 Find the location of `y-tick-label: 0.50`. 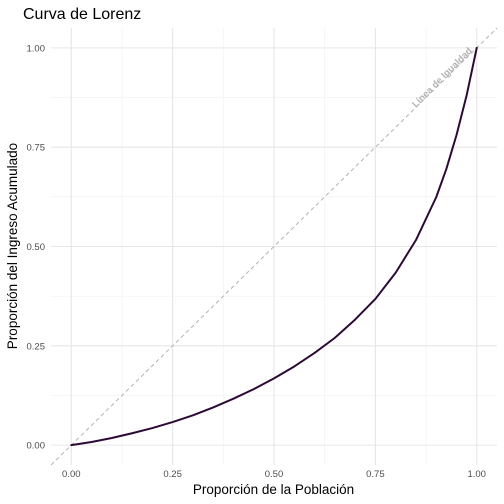

y-tick-label: 0.50 is located at coordinates (36, 247).